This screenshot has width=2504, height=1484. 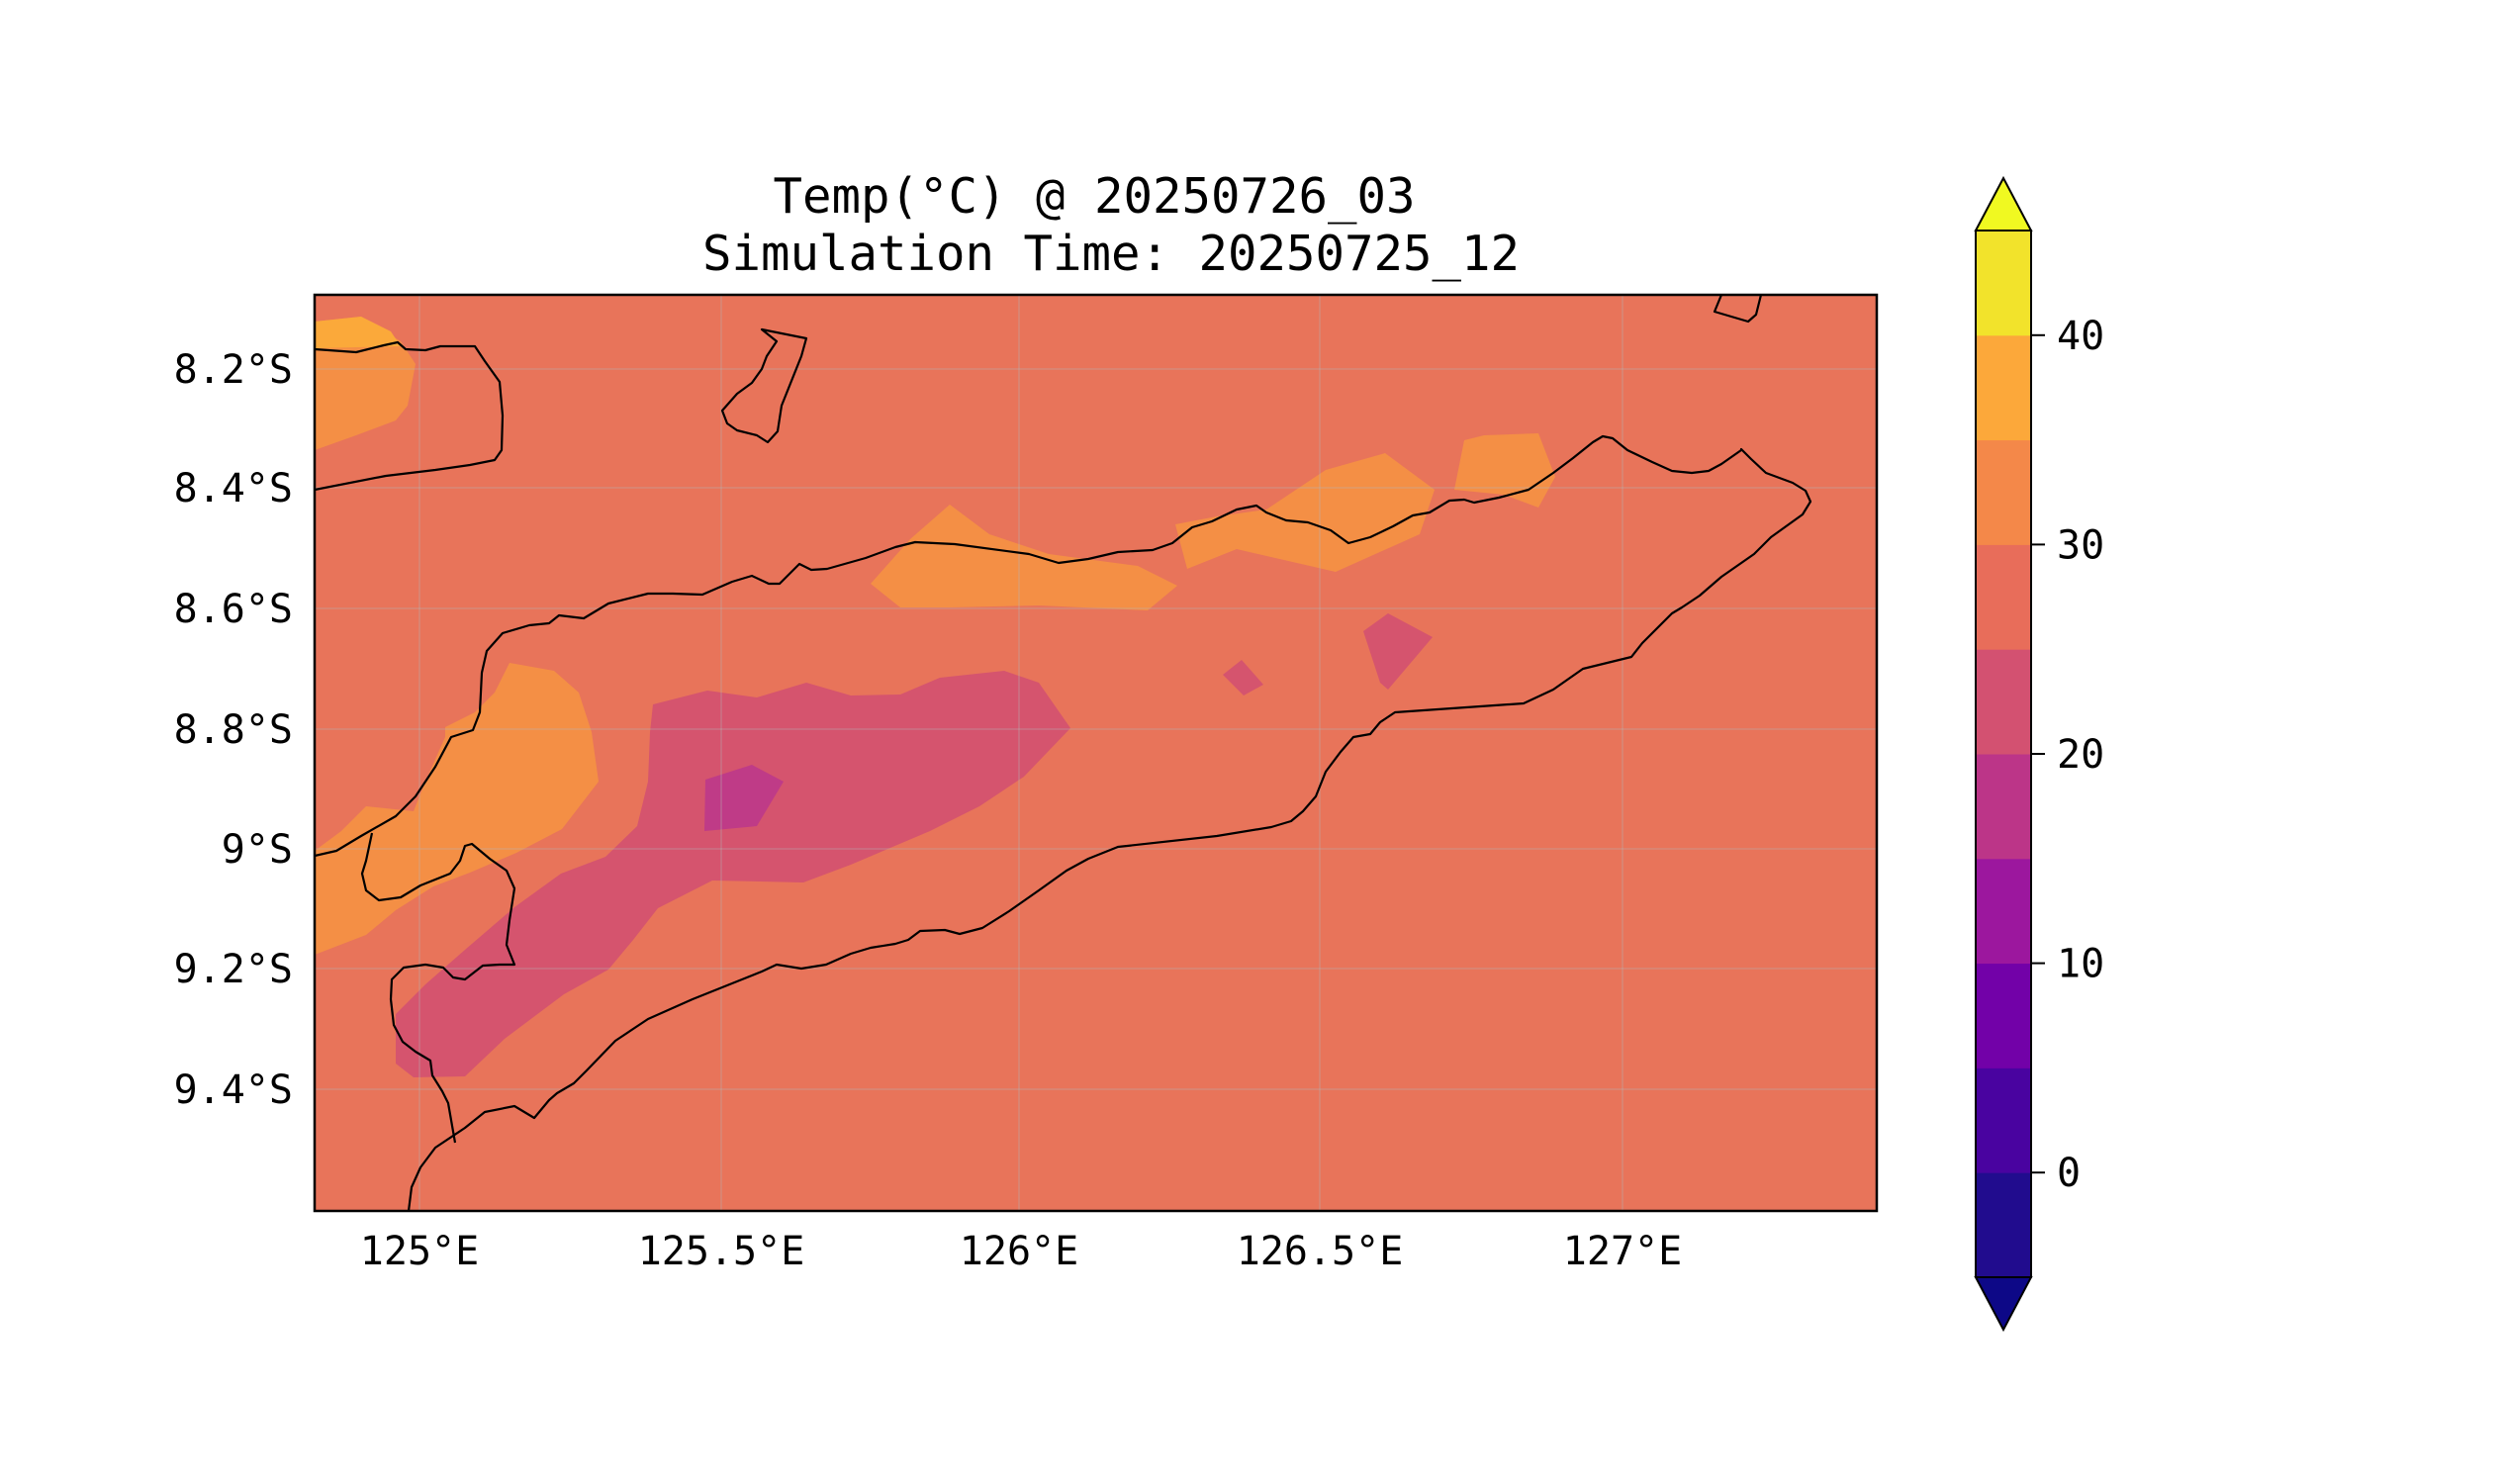 I want to click on chart-subtitle: Simulation Time: 20250725_12, so click(x=1111, y=254).